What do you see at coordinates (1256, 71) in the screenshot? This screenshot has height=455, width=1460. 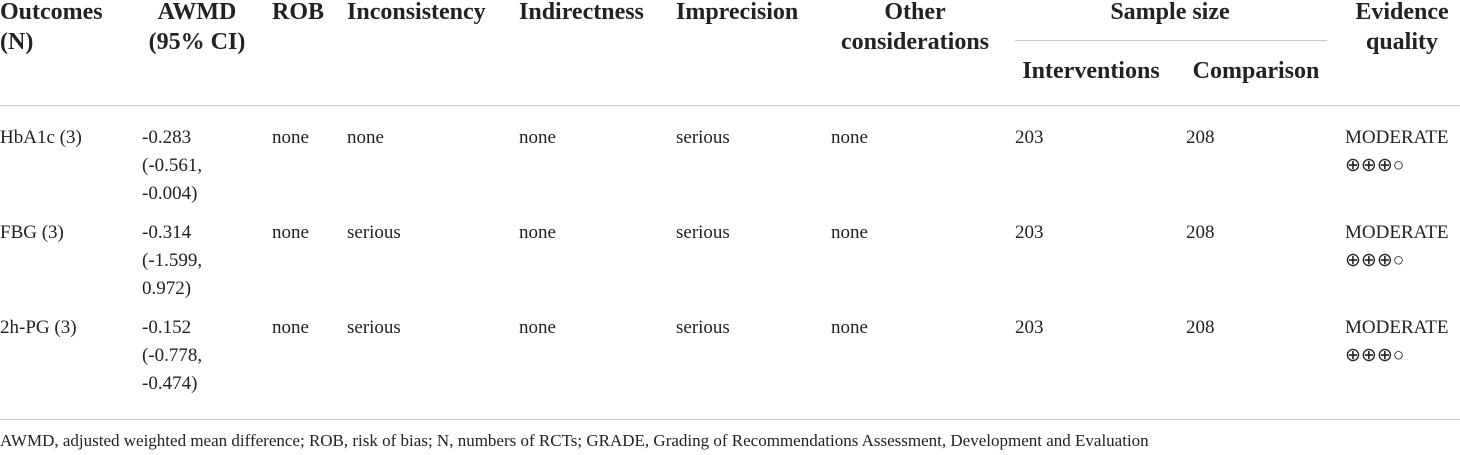 I see `subcolumn-header: Comparison` at bounding box center [1256, 71].